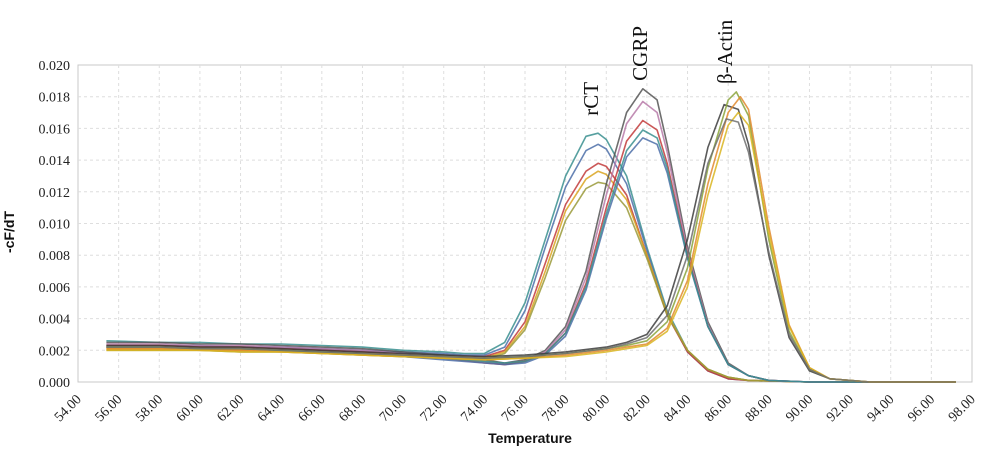  What do you see at coordinates (55, 66) in the screenshot?
I see `y-tick-label: 0.020` at bounding box center [55, 66].